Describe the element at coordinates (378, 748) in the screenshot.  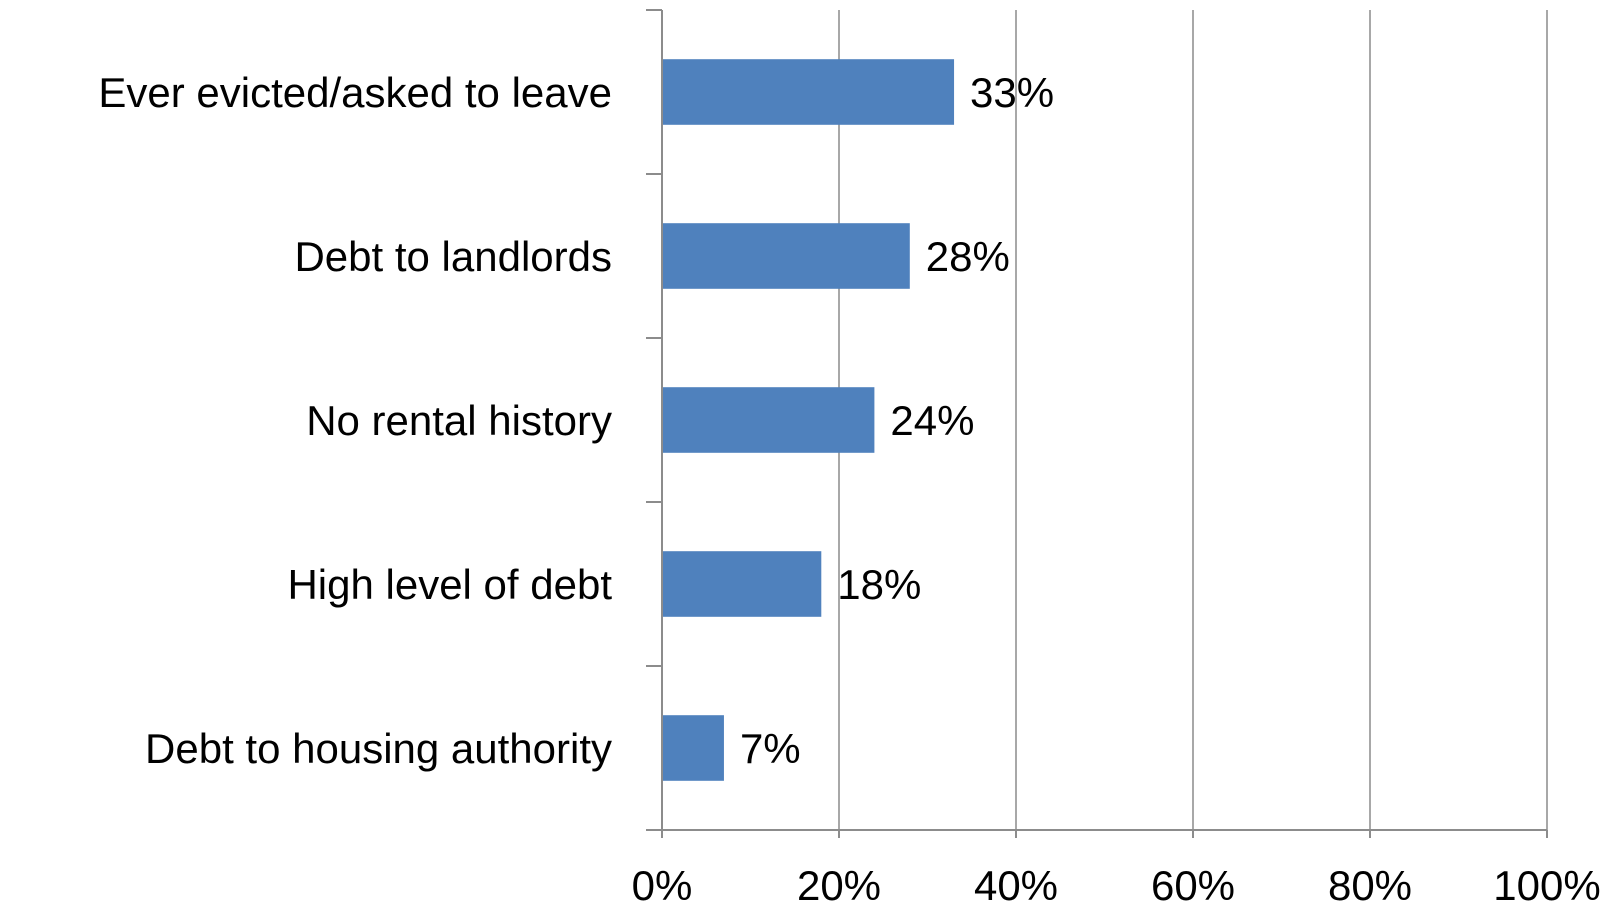
I see `category-label: Debt to housing authority` at that location.